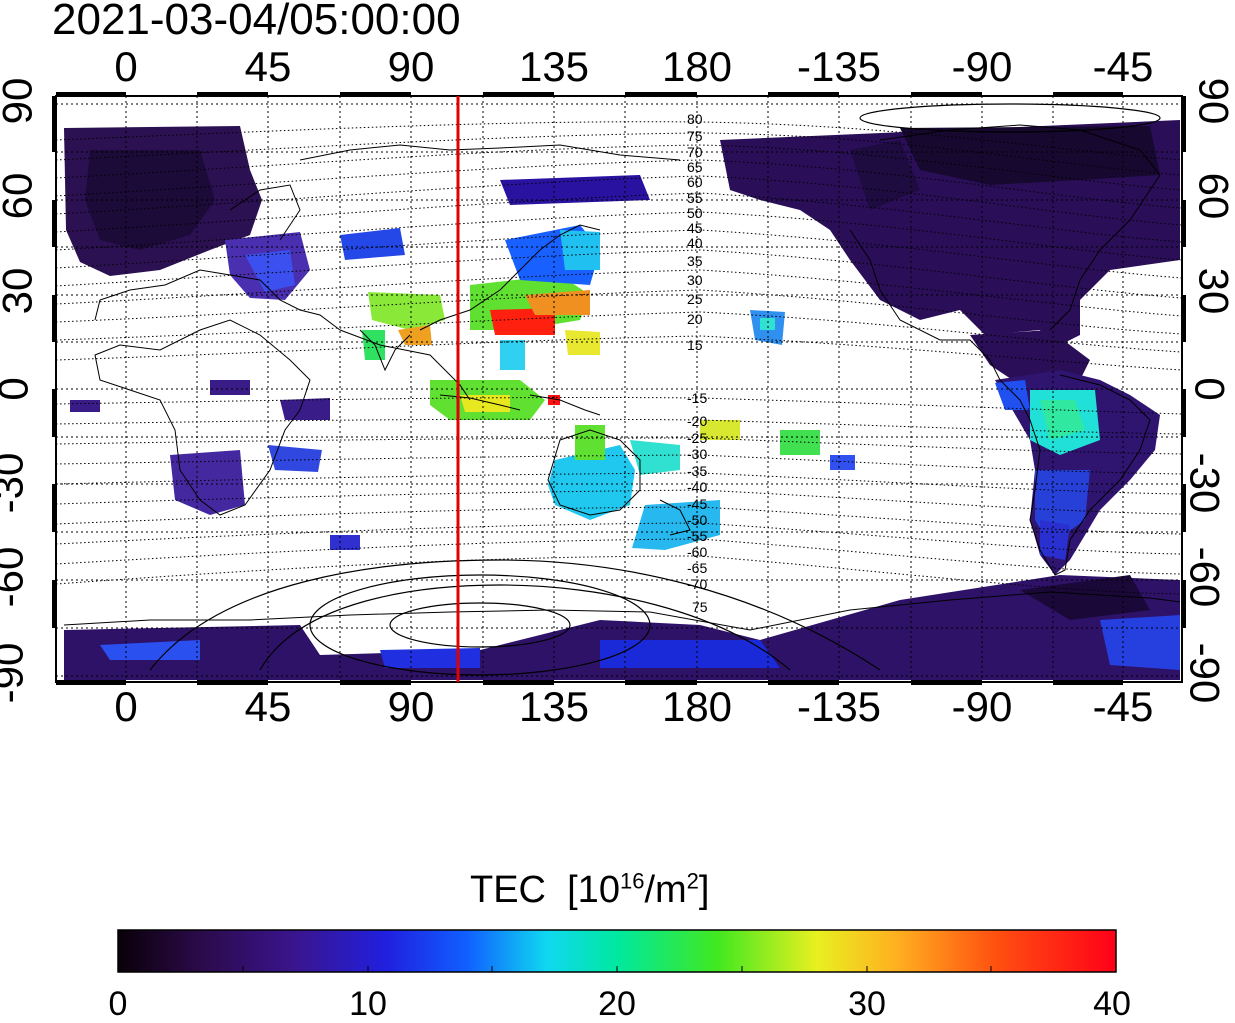  Describe the element at coordinates (982, 66) in the screenshot. I see `top-lon-label: -90` at that location.